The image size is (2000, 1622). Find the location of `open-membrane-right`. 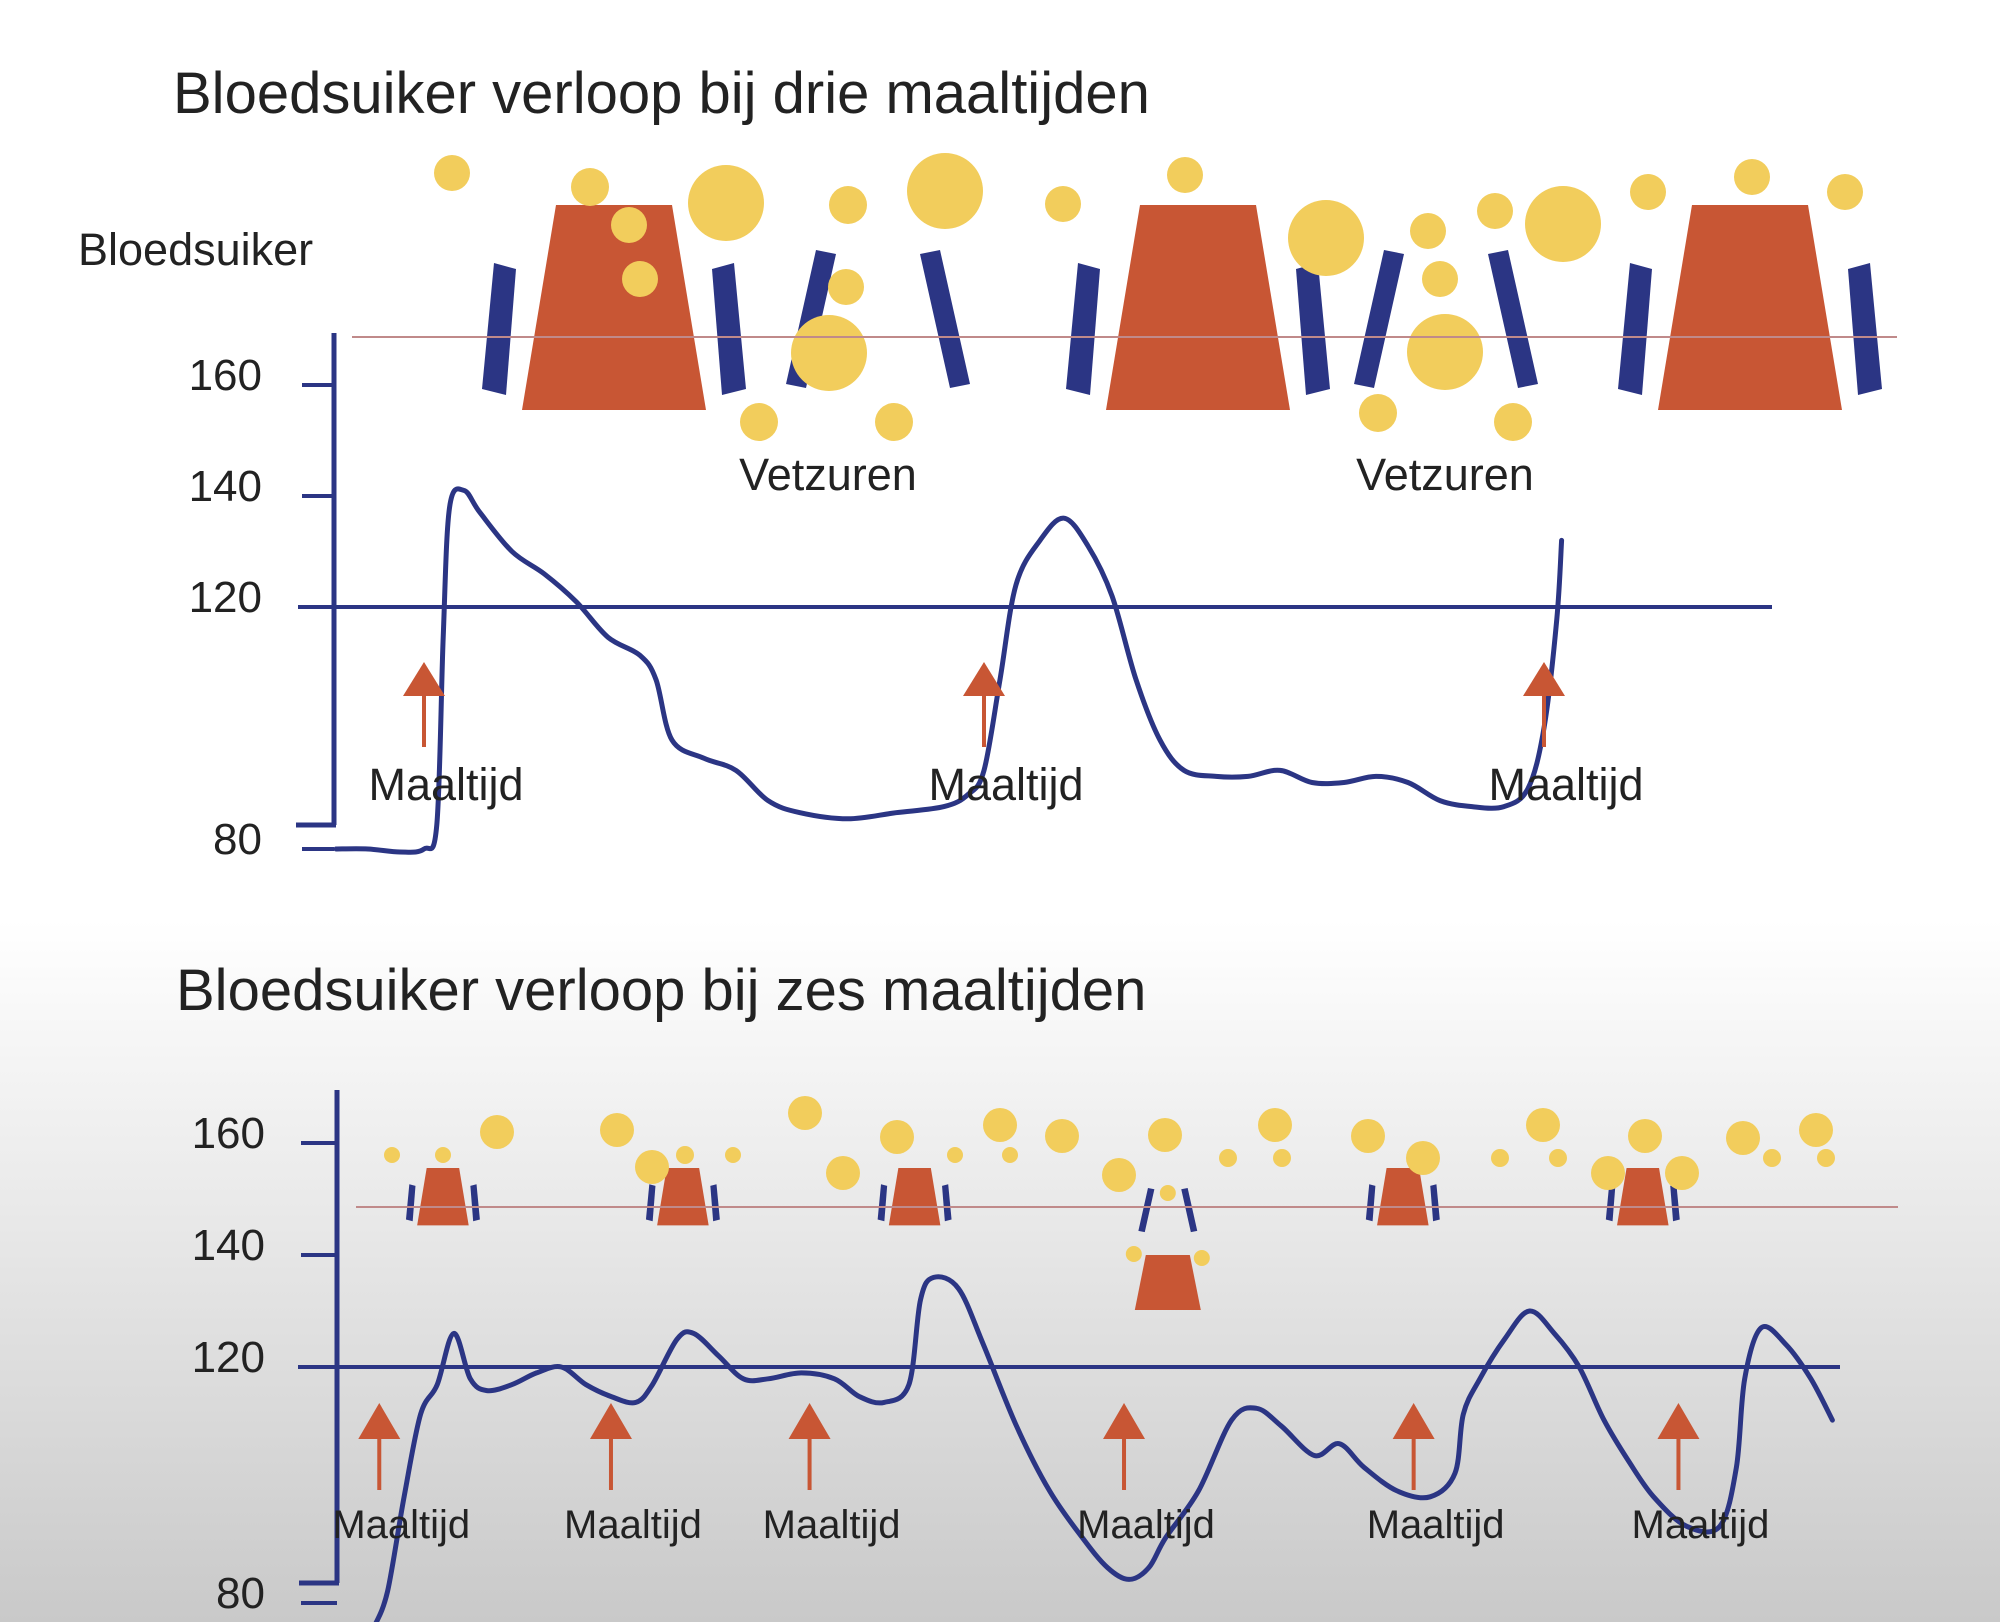

open-membrane-right is located at coordinates (1513, 319).